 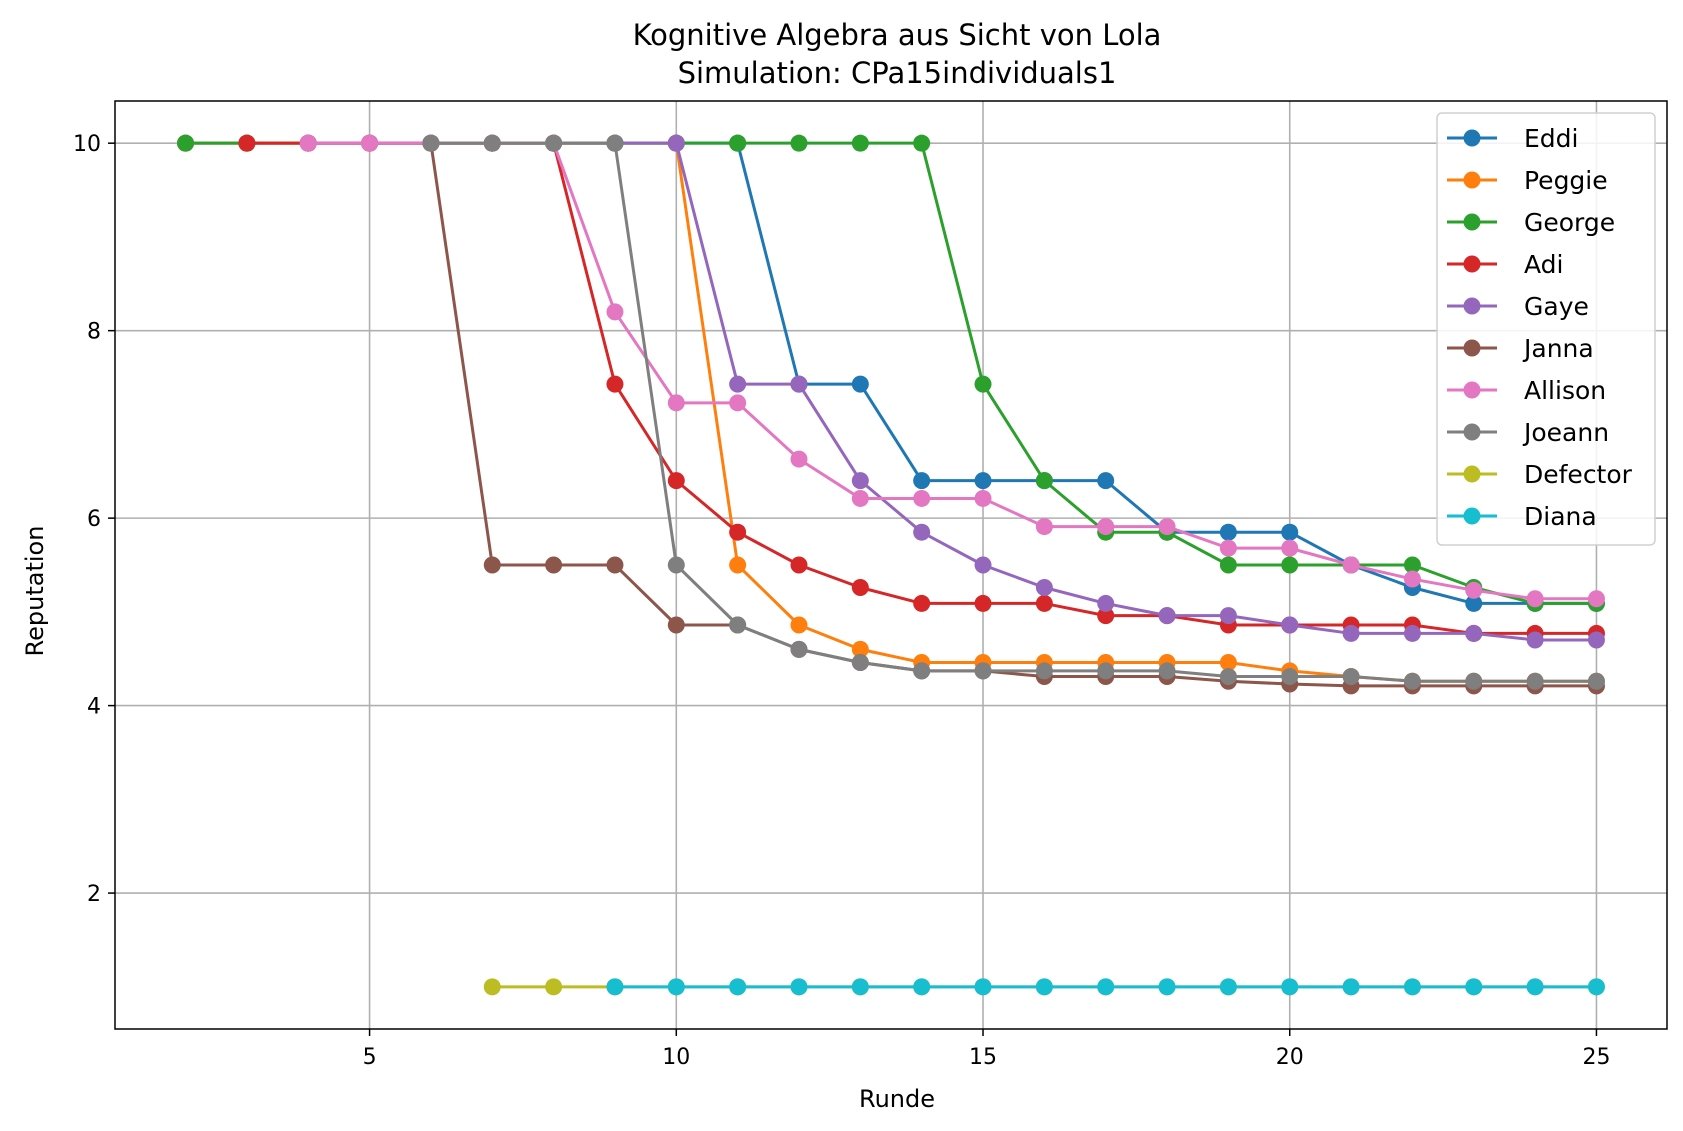 I want to click on series-diana, so click(x=1105, y=987).